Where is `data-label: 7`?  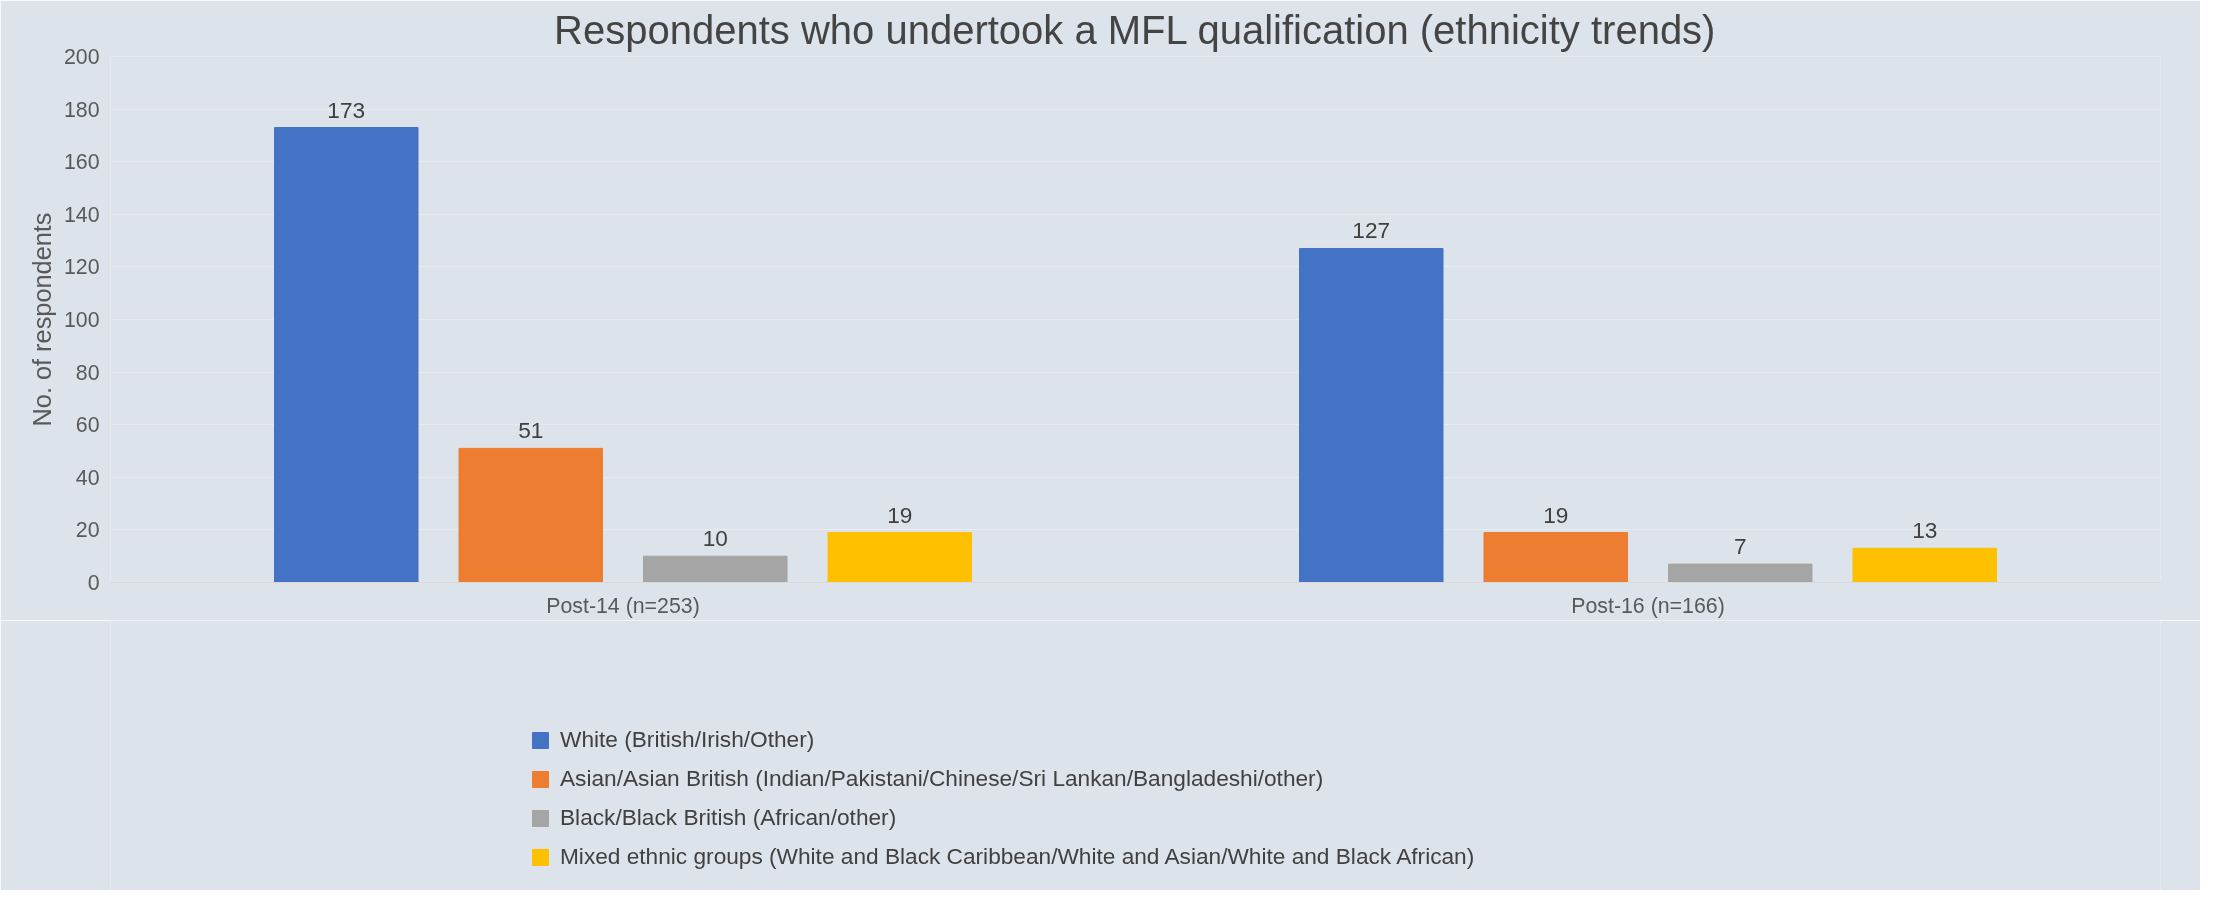 data-label: 7 is located at coordinates (1740, 546).